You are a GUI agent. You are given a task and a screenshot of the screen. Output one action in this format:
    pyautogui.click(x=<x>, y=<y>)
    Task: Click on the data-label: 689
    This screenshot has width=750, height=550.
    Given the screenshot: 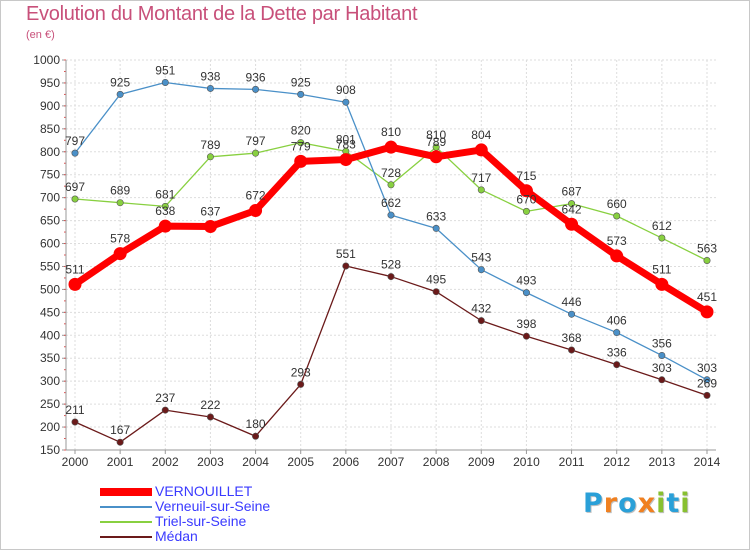 What is the action you would take?
    pyautogui.click(x=120, y=191)
    